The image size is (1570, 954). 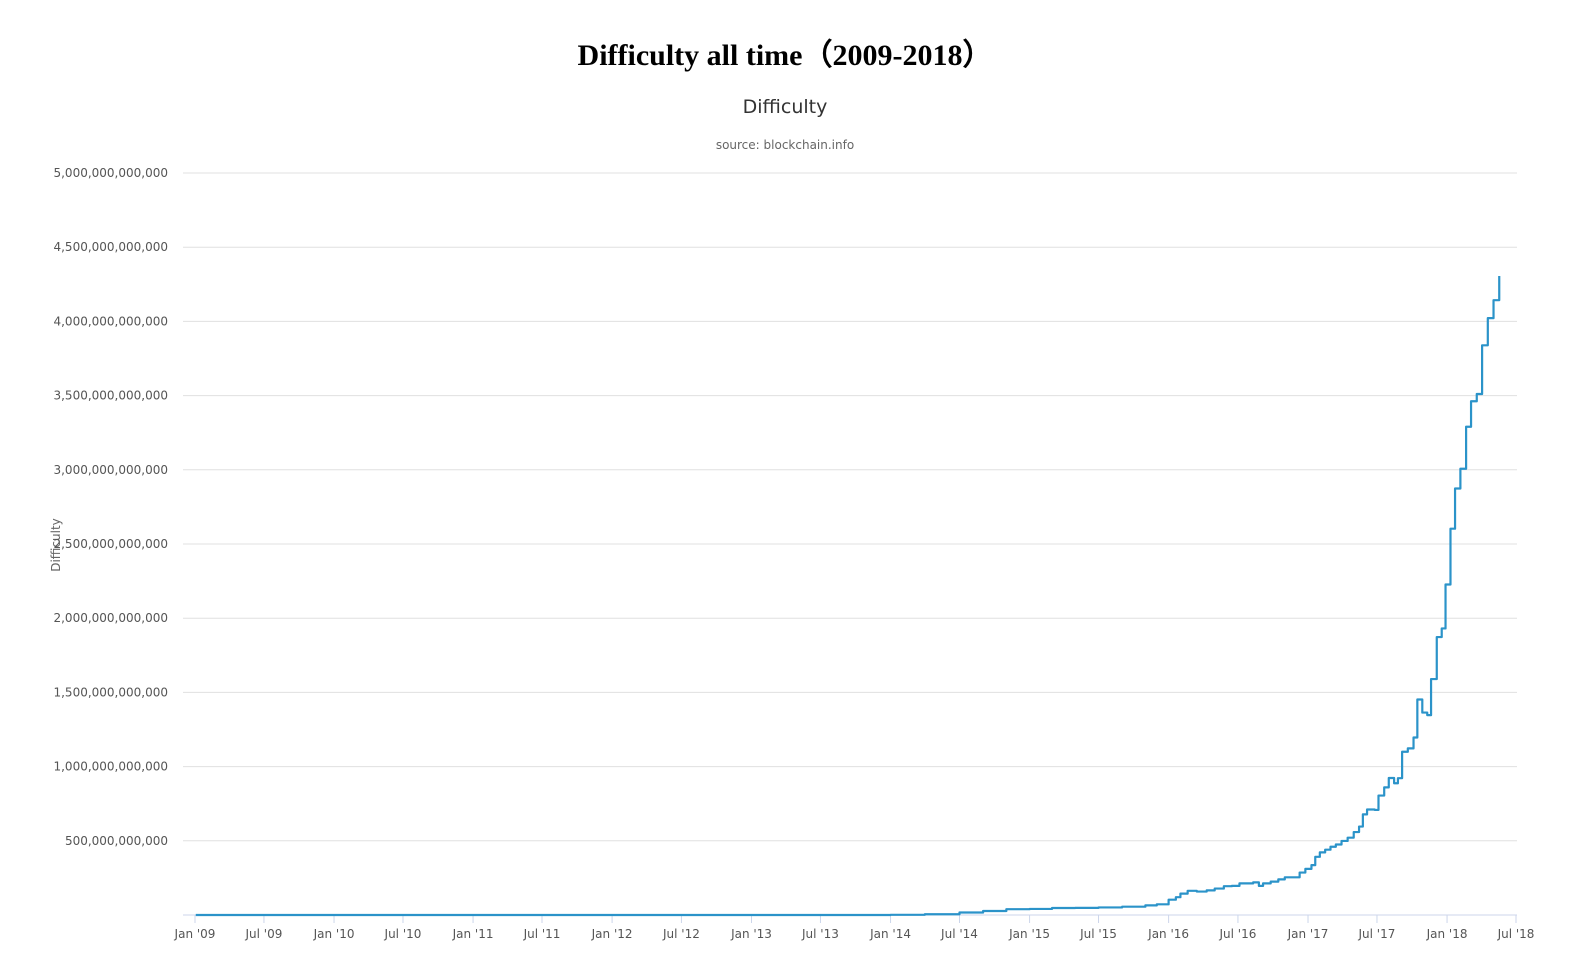 What do you see at coordinates (785, 55) in the screenshot?
I see `page-title: Difficulty all time（2009-2018）` at bounding box center [785, 55].